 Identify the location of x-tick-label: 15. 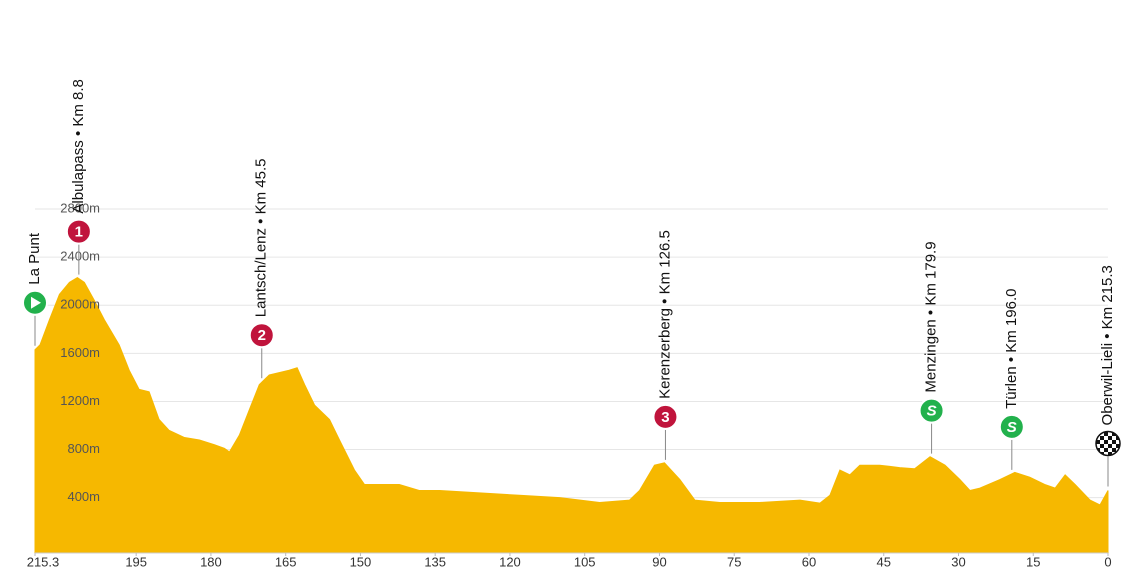
(1033, 561).